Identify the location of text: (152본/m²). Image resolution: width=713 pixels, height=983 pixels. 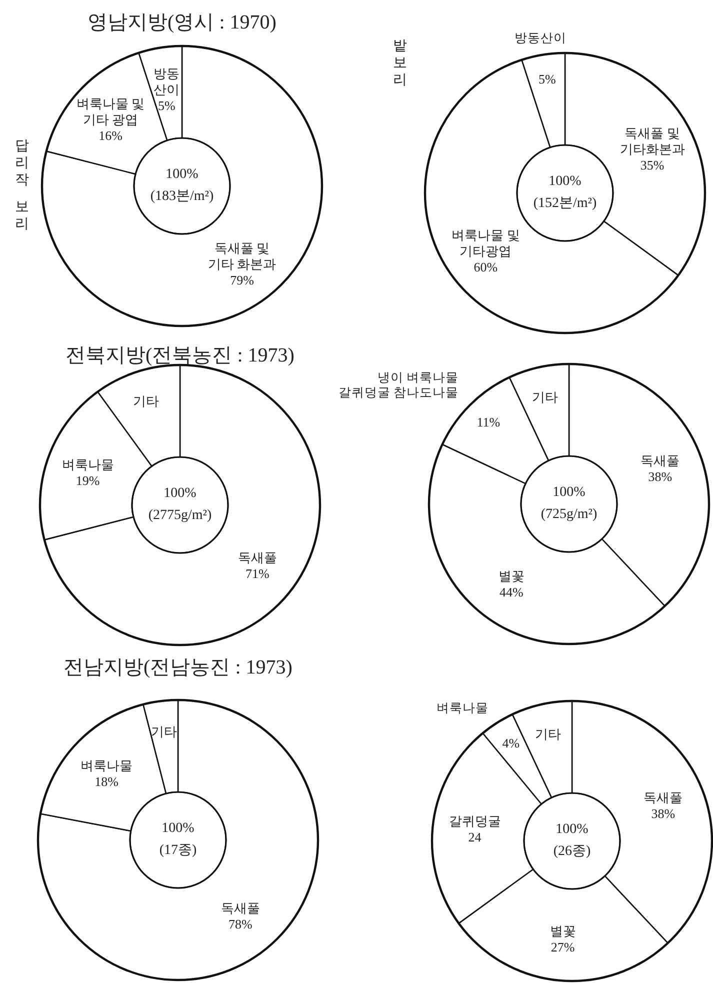
(565, 204).